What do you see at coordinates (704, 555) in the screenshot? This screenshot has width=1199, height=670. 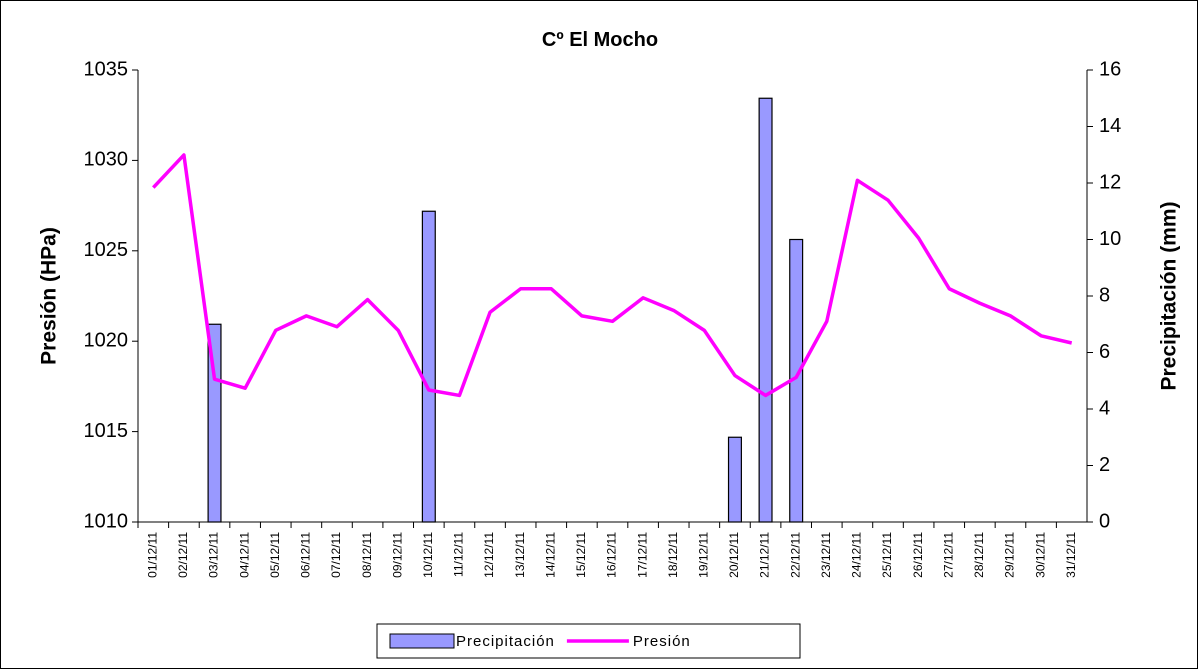 I see `x-tick-label: 19/12/11` at bounding box center [704, 555].